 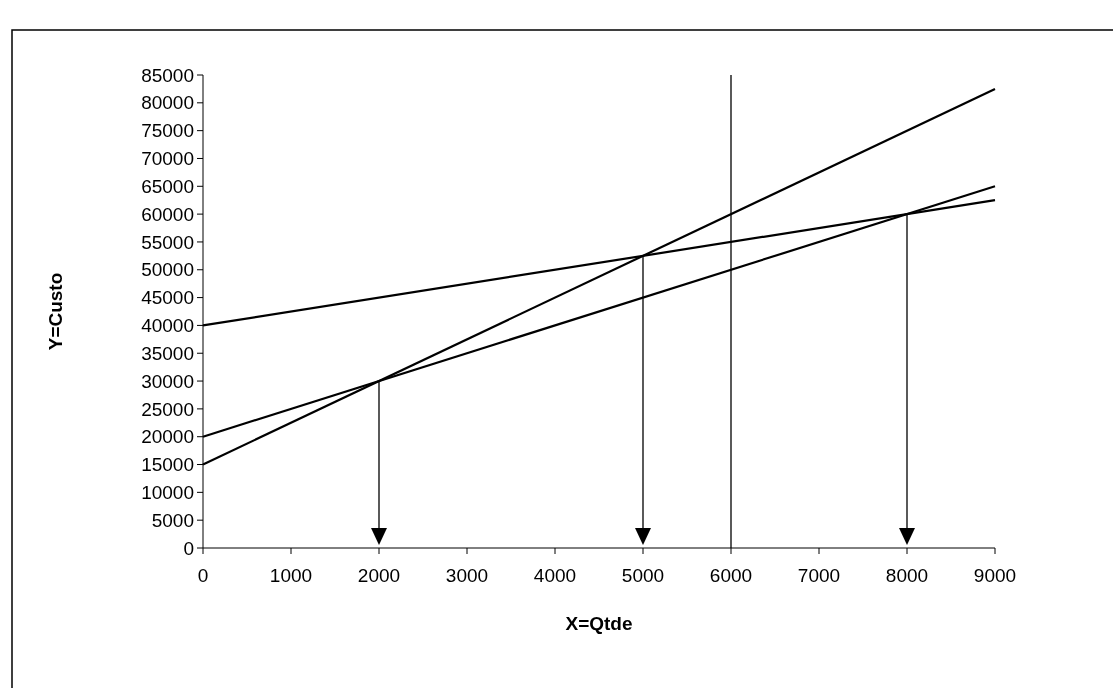 What do you see at coordinates (167, 298) in the screenshot?
I see `y-tick-label: 45000` at bounding box center [167, 298].